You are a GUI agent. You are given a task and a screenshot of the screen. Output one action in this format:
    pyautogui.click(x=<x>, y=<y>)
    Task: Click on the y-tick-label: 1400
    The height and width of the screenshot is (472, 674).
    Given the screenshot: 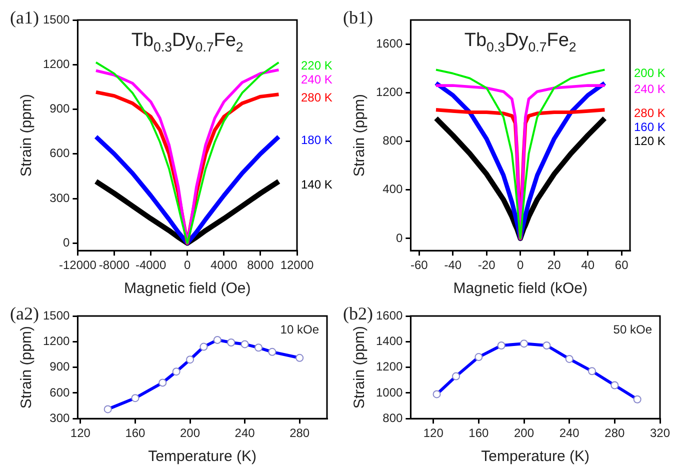 What is the action you would take?
    pyautogui.click(x=390, y=341)
    